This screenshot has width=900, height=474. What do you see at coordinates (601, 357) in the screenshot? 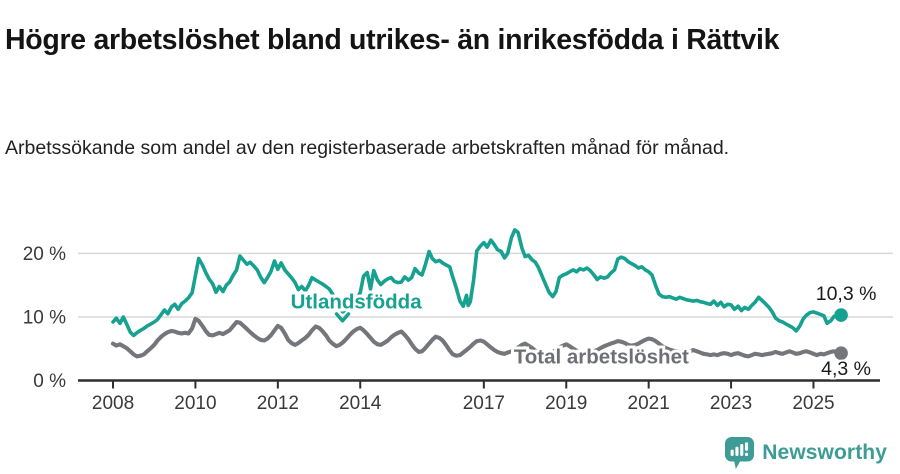
I see `series-label-total: Total arbetslöshet` at bounding box center [601, 357].